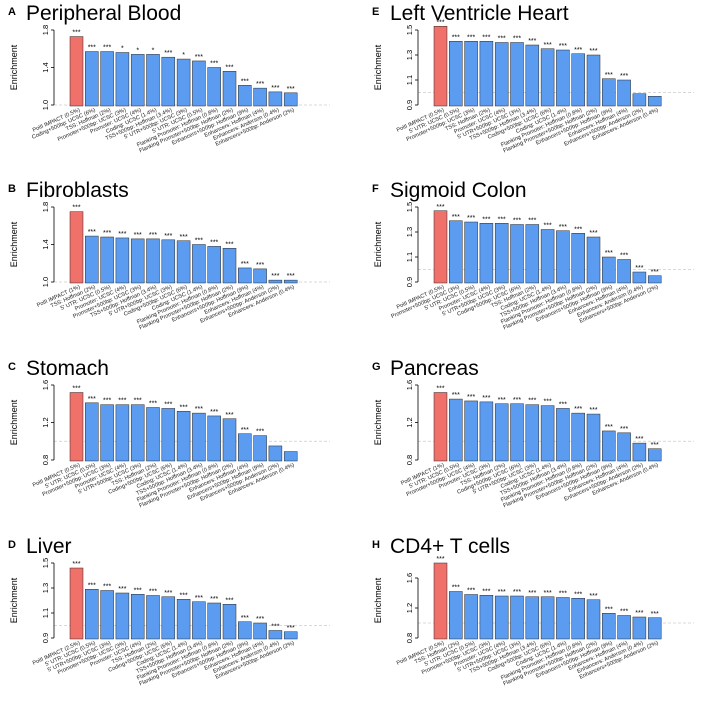 The height and width of the screenshot is (715, 726). I want to click on y-tick-label: 0.8, so click(409, 638).